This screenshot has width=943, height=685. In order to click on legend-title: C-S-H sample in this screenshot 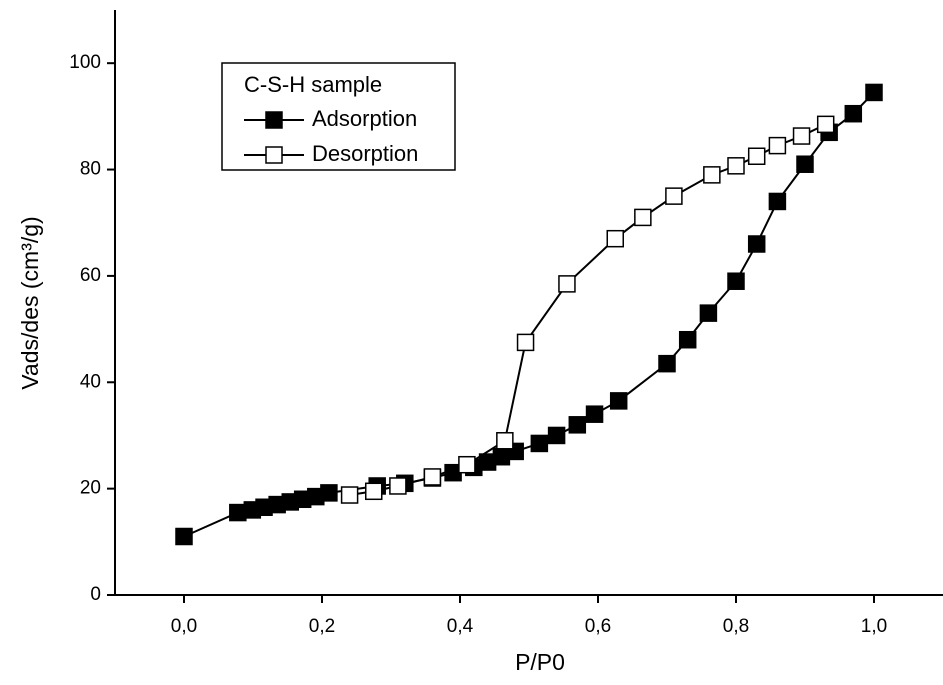, I will do `click(313, 84)`.